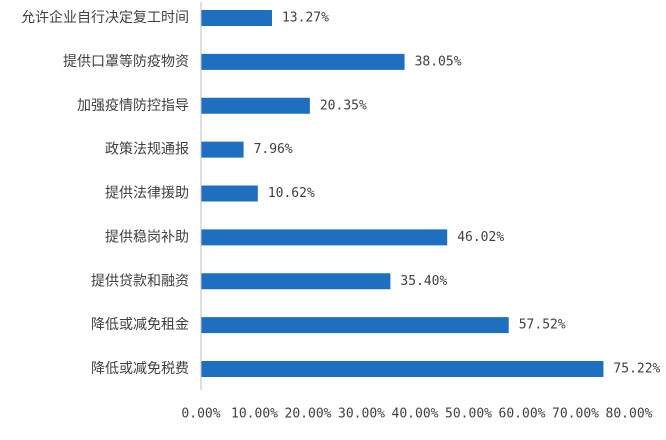  What do you see at coordinates (522, 414) in the screenshot?
I see `x-tick-label: 60.00%` at bounding box center [522, 414].